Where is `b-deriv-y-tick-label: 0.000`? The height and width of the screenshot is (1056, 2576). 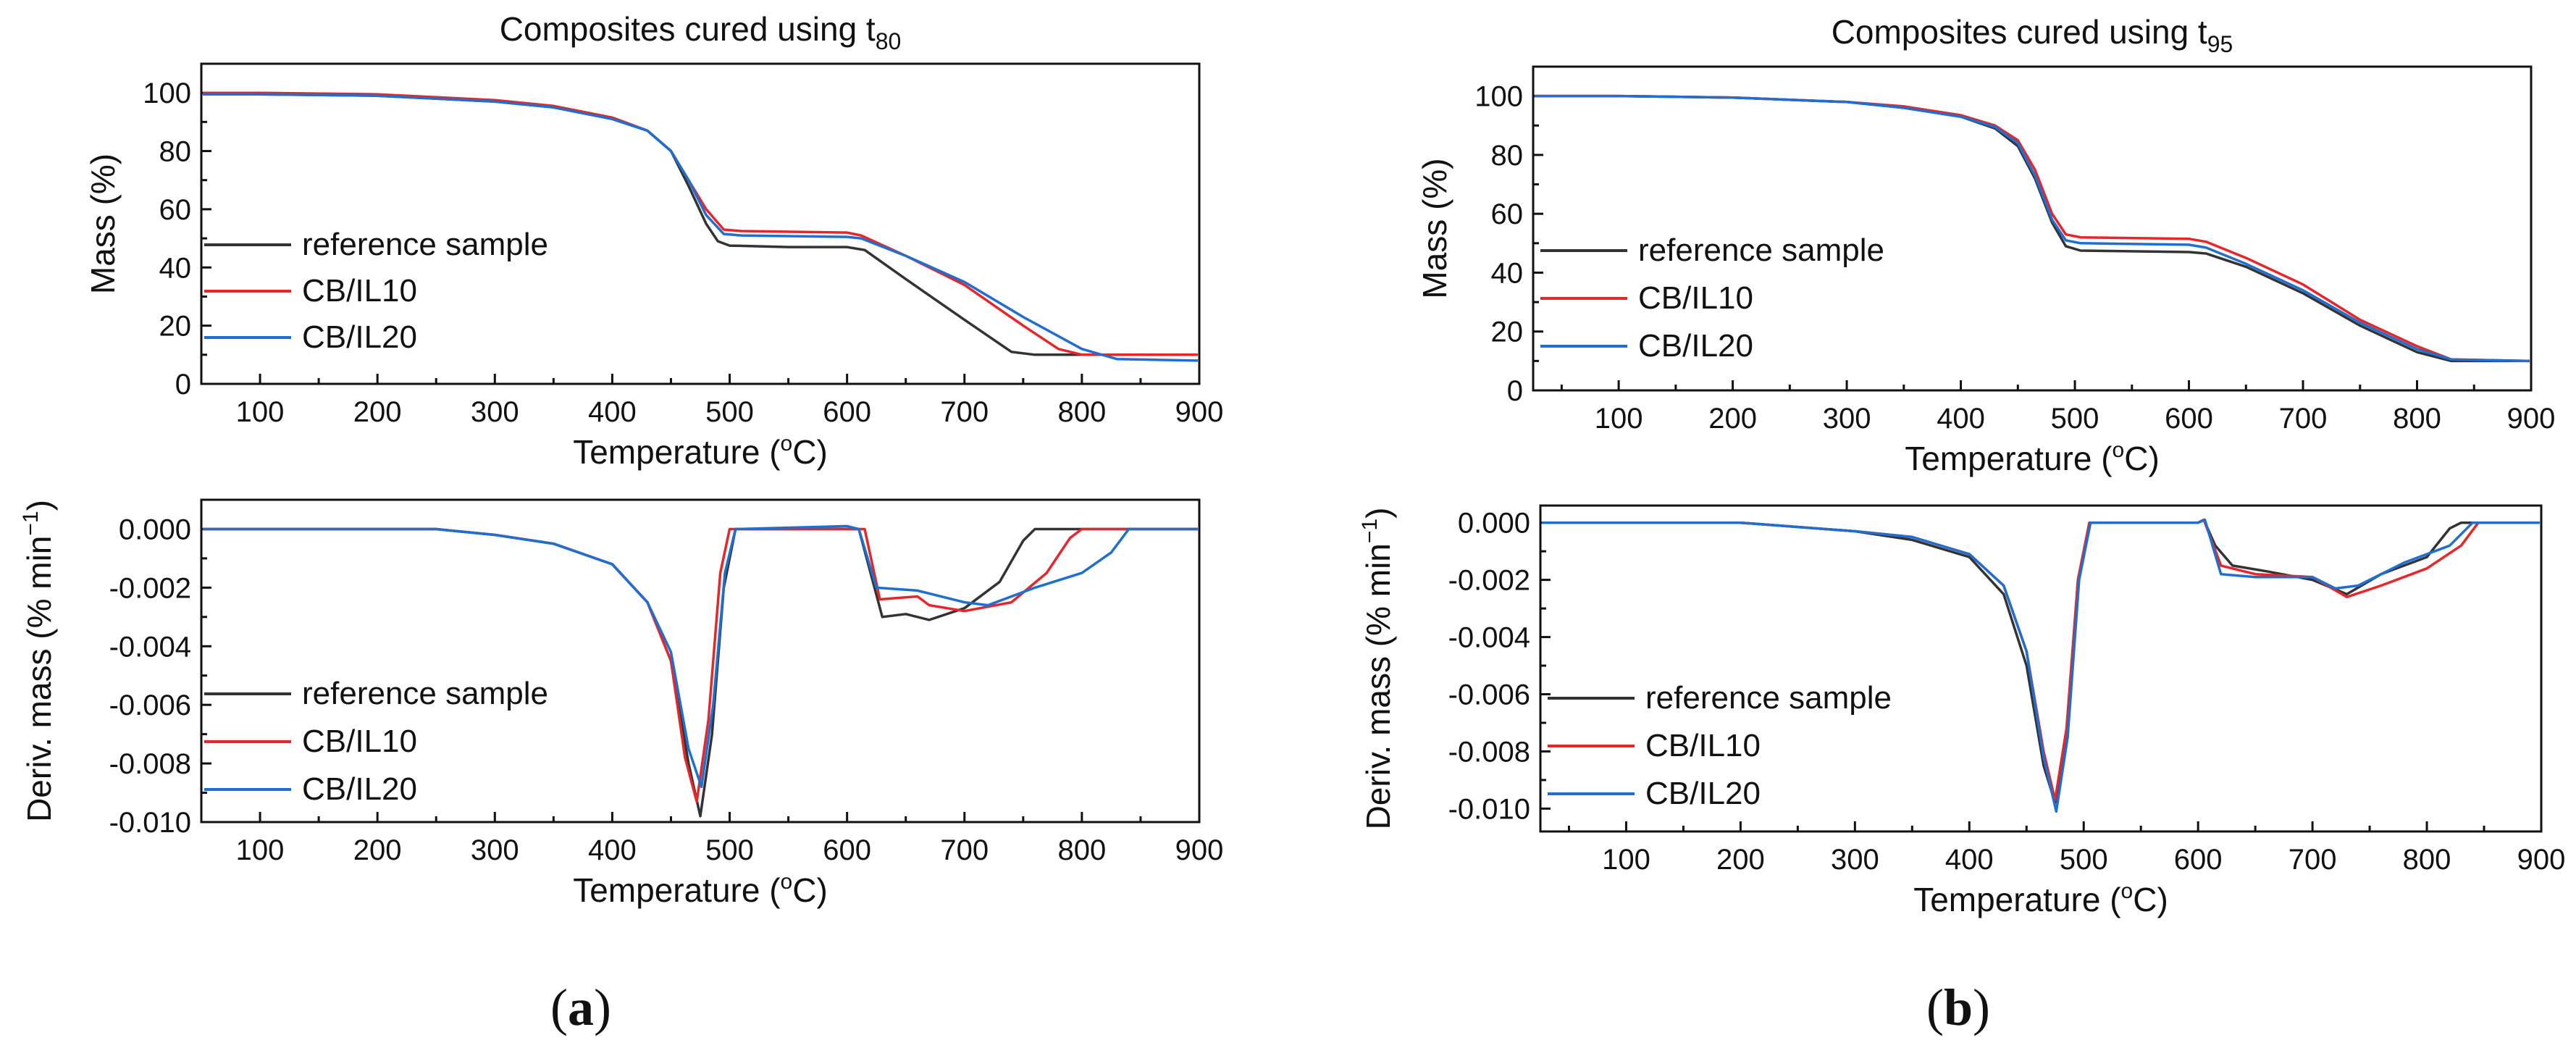 b-deriv-y-tick-label: 0.000 is located at coordinates (1494, 524).